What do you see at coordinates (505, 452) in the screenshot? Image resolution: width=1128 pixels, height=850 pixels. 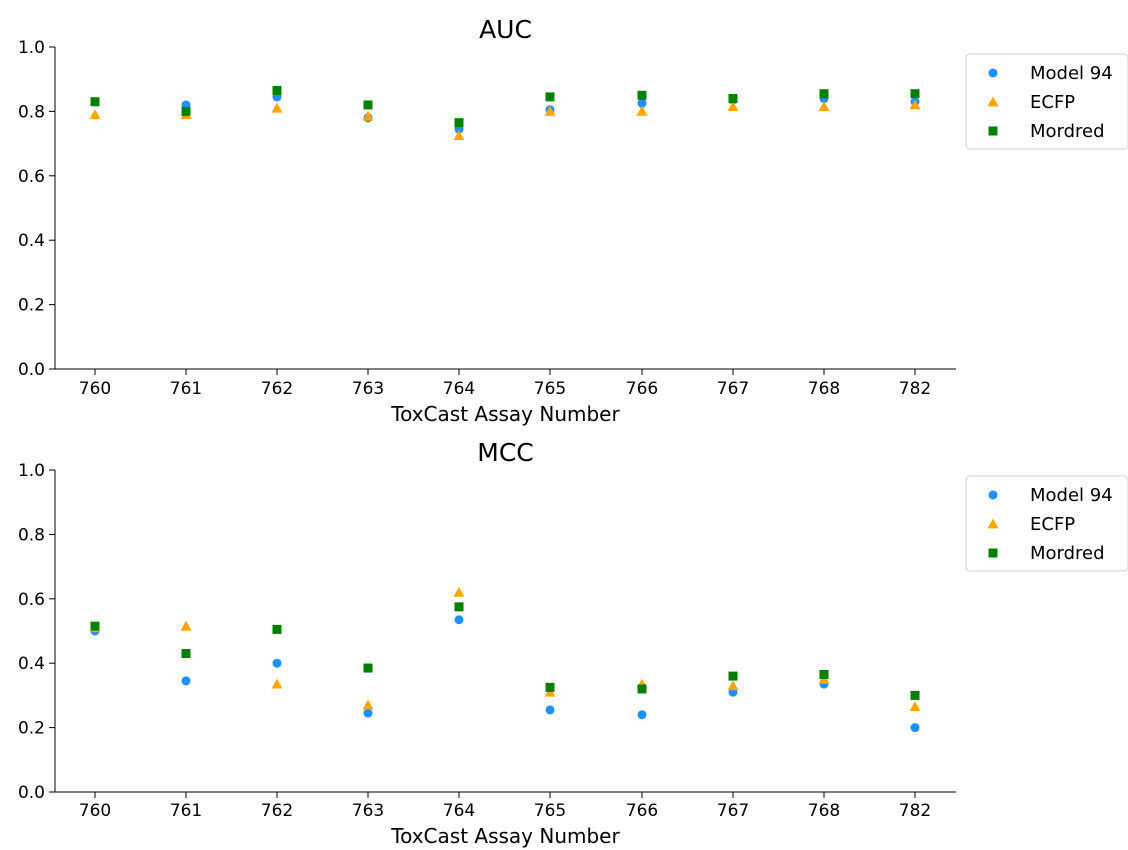 I see `chart-title: MCC` at bounding box center [505, 452].